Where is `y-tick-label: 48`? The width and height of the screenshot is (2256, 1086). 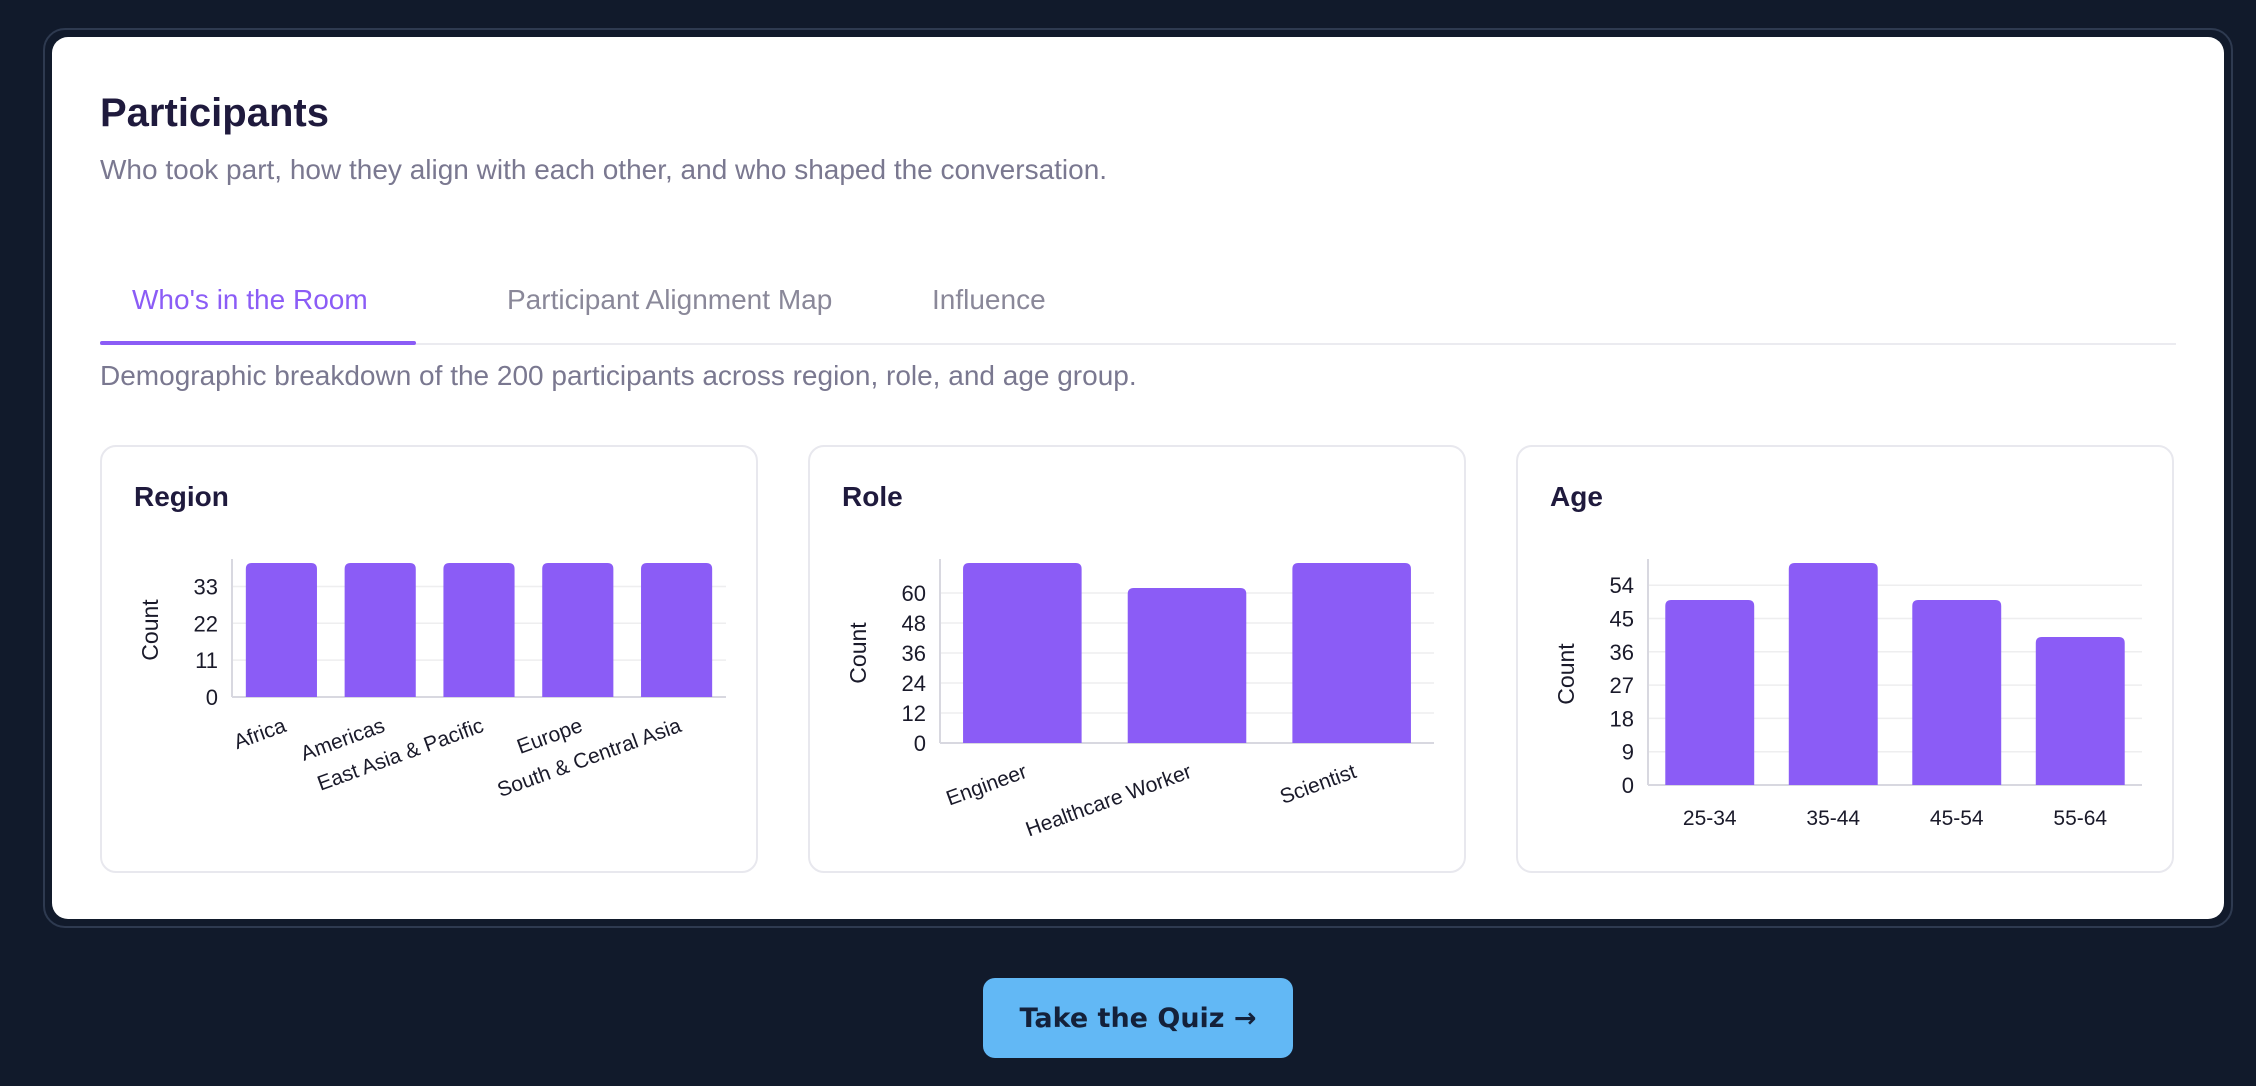
y-tick-label: 48 is located at coordinates (914, 623).